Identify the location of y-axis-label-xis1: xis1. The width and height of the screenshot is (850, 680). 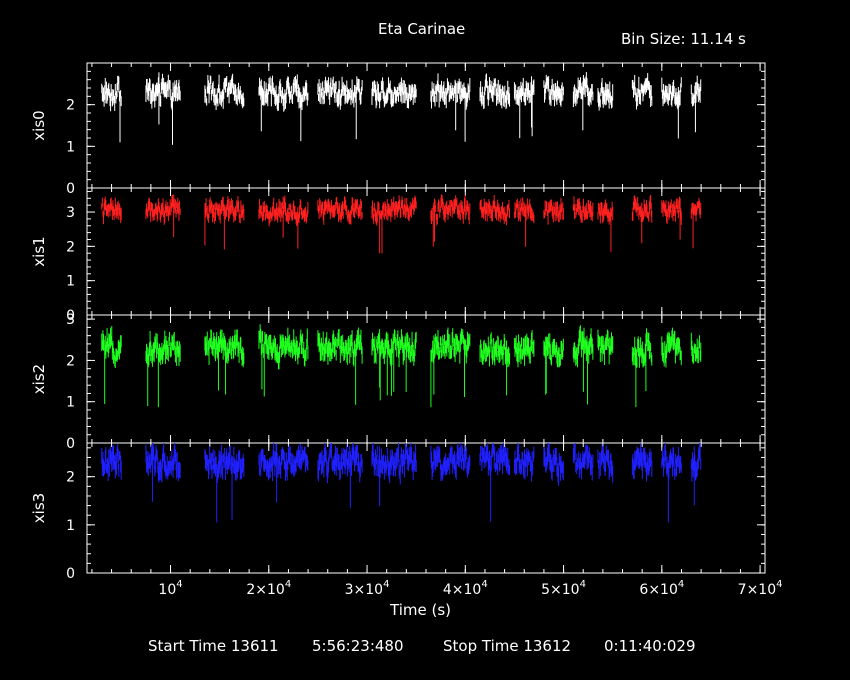
(39, 251).